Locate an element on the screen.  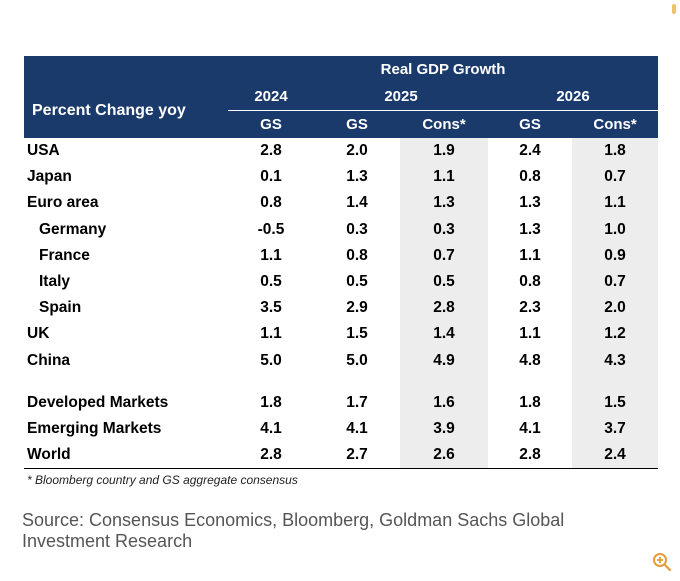
year-header: 2025 is located at coordinates (401, 97).